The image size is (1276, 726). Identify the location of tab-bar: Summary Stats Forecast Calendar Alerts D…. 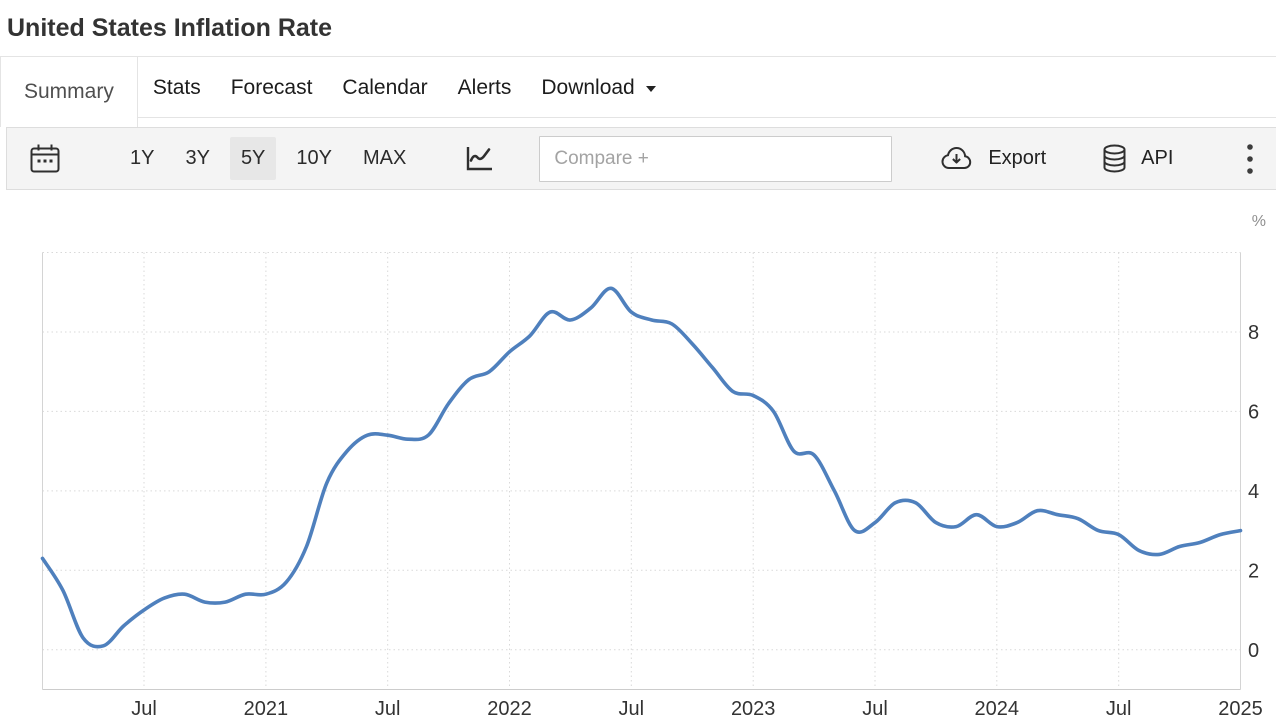
(638, 92).